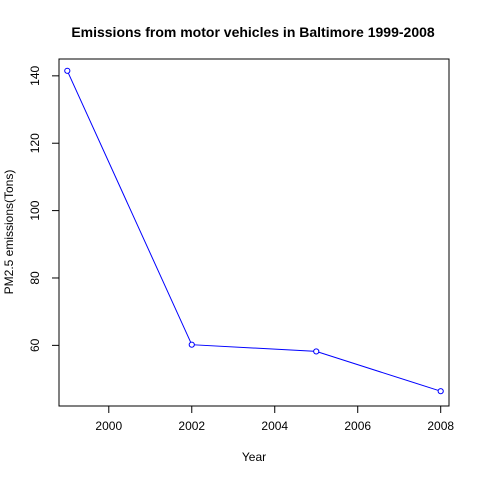 The image size is (480, 485). What do you see at coordinates (254, 457) in the screenshot?
I see `x-axis-label: Year` at bounding box center [254, 457].